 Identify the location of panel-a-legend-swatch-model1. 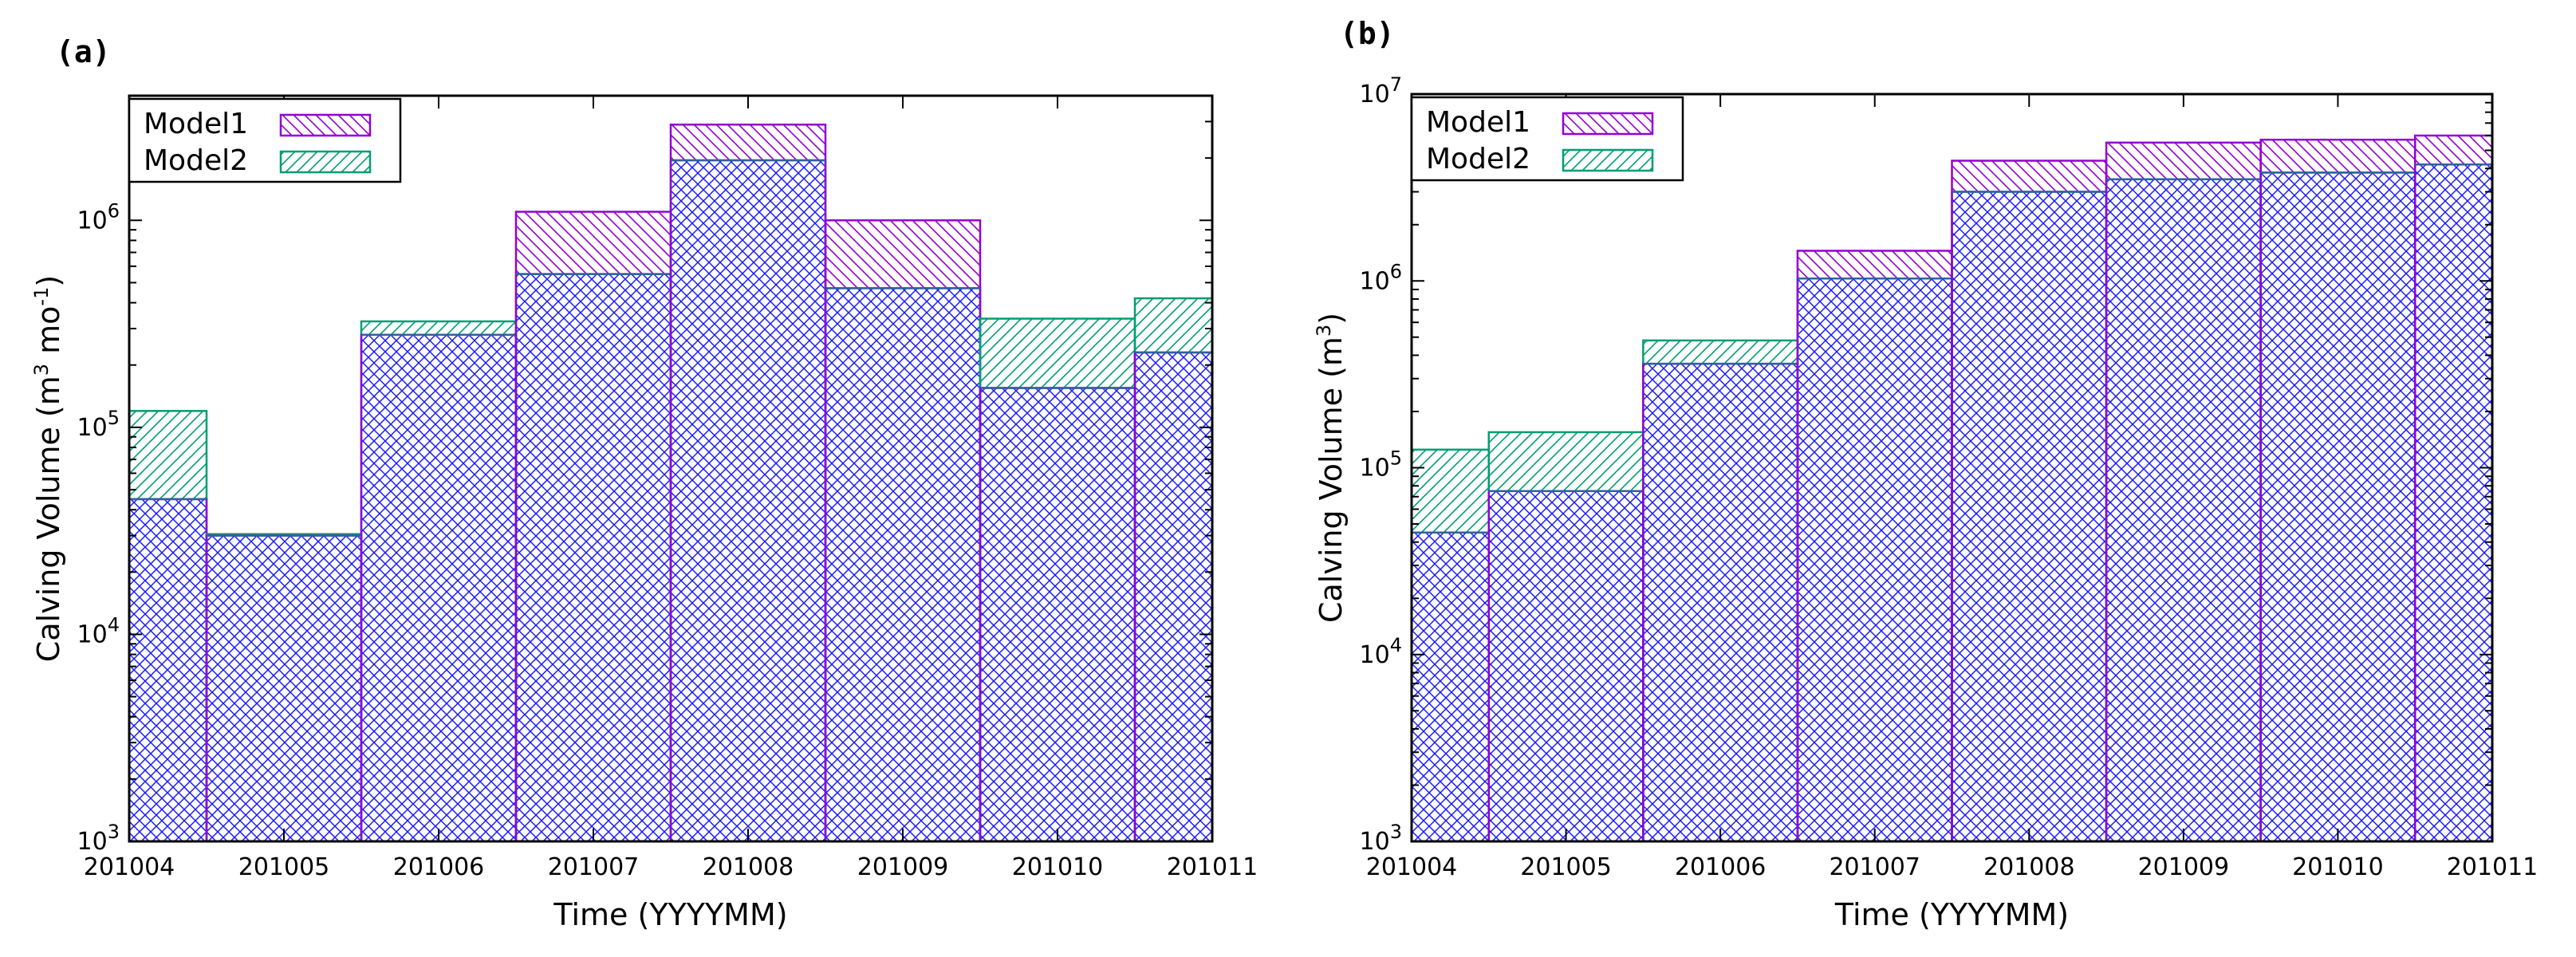
(325, 125).